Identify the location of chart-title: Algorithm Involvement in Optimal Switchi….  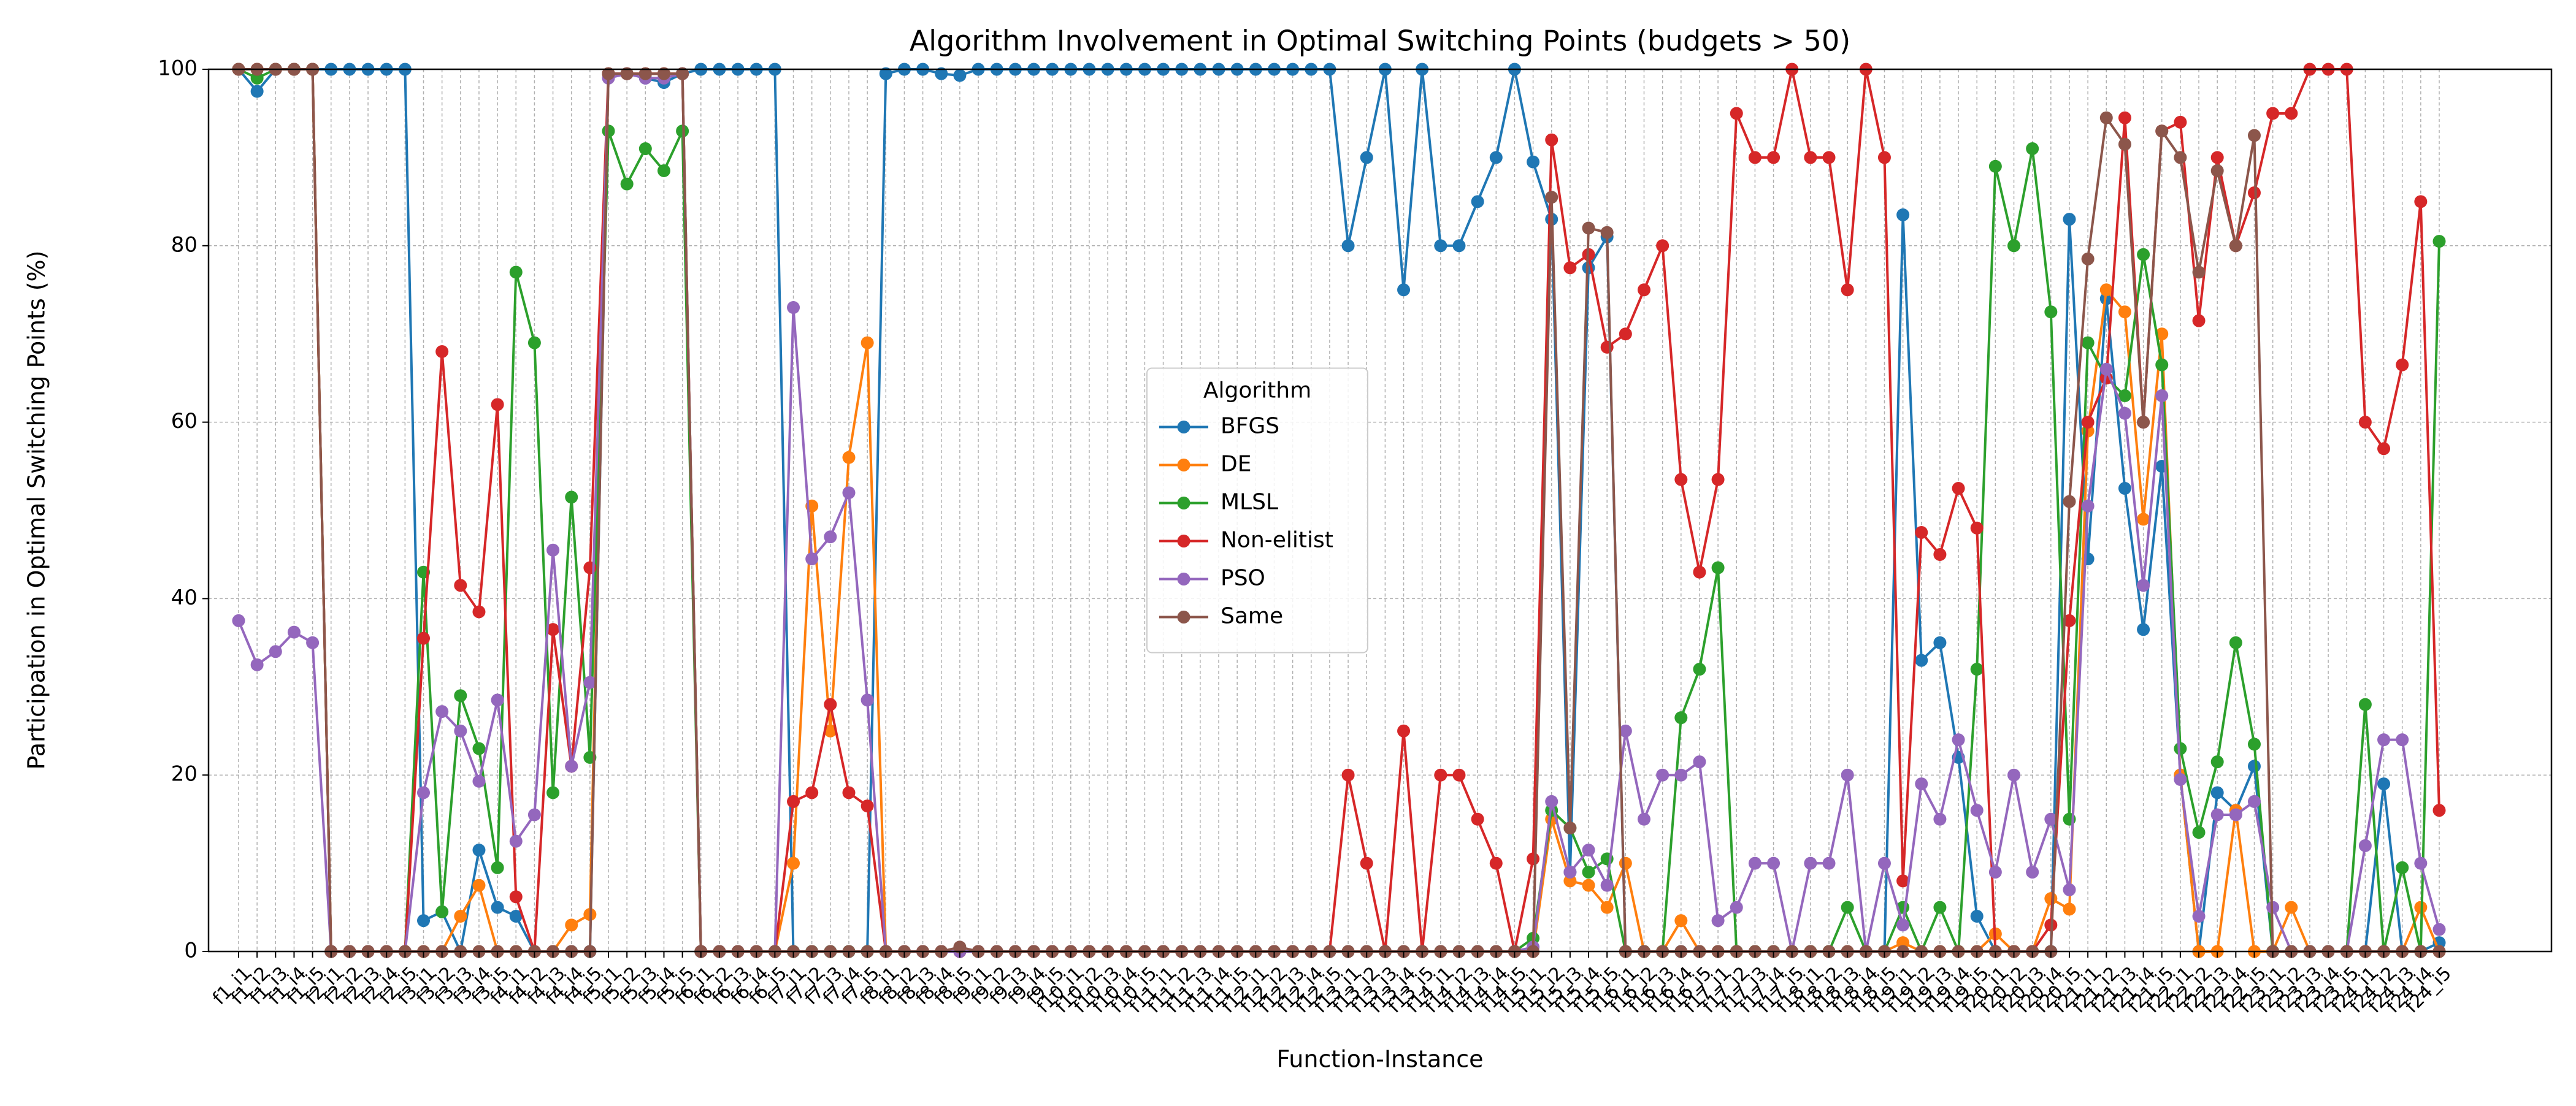
(1380, 41).